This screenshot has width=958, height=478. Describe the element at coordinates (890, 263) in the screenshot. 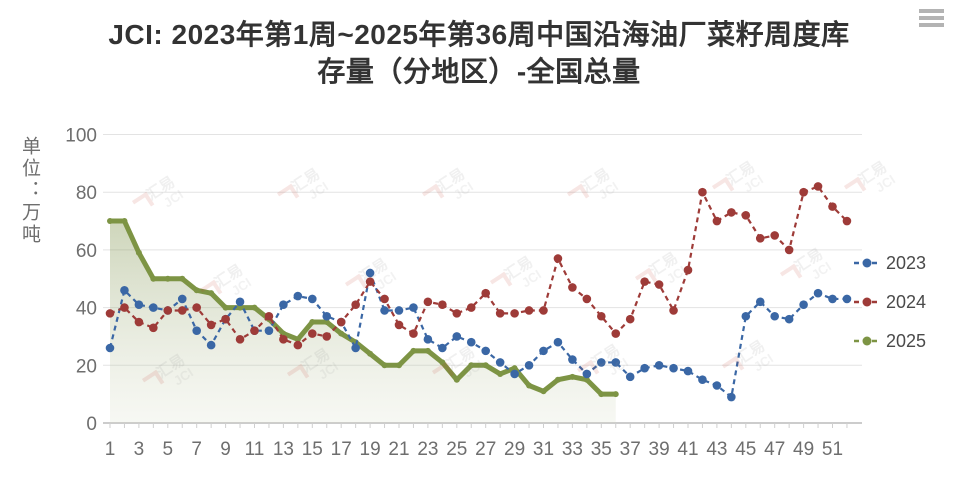

I see `legend-item-2023: 2023` at that location.